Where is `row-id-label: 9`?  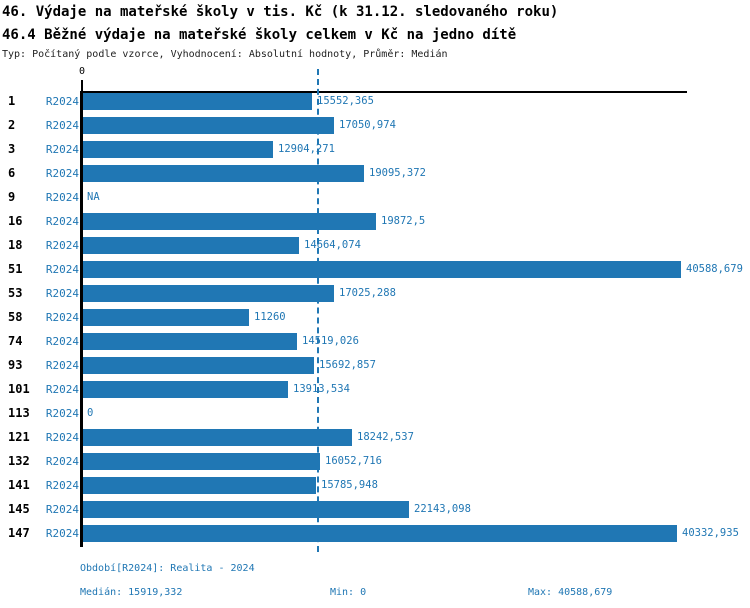 row-id-label: 9 is located at coordinates (12, 197).